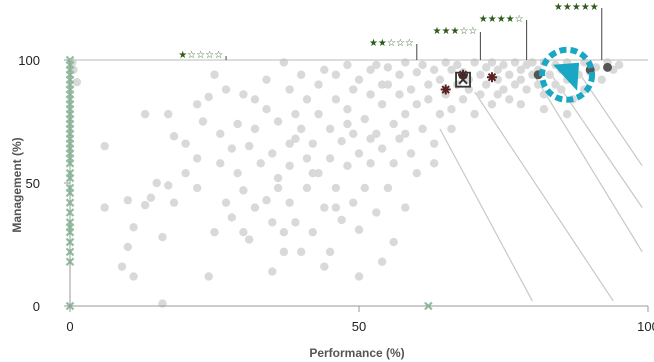  I want to click on diagonal-guide-line, so click(486, 215).